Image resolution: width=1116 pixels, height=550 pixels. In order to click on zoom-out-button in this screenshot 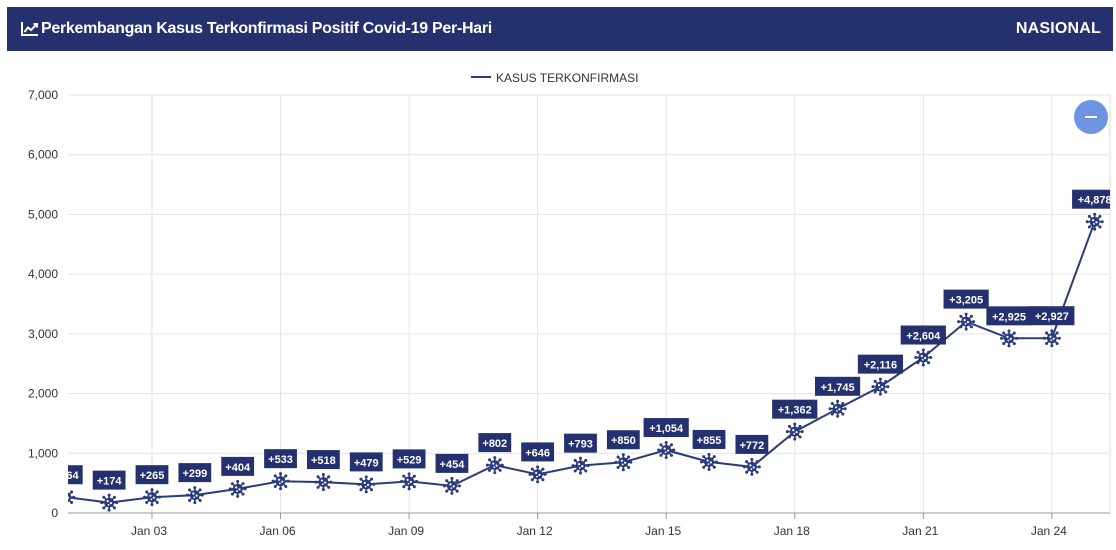, I will do `click(1091, 117)`.